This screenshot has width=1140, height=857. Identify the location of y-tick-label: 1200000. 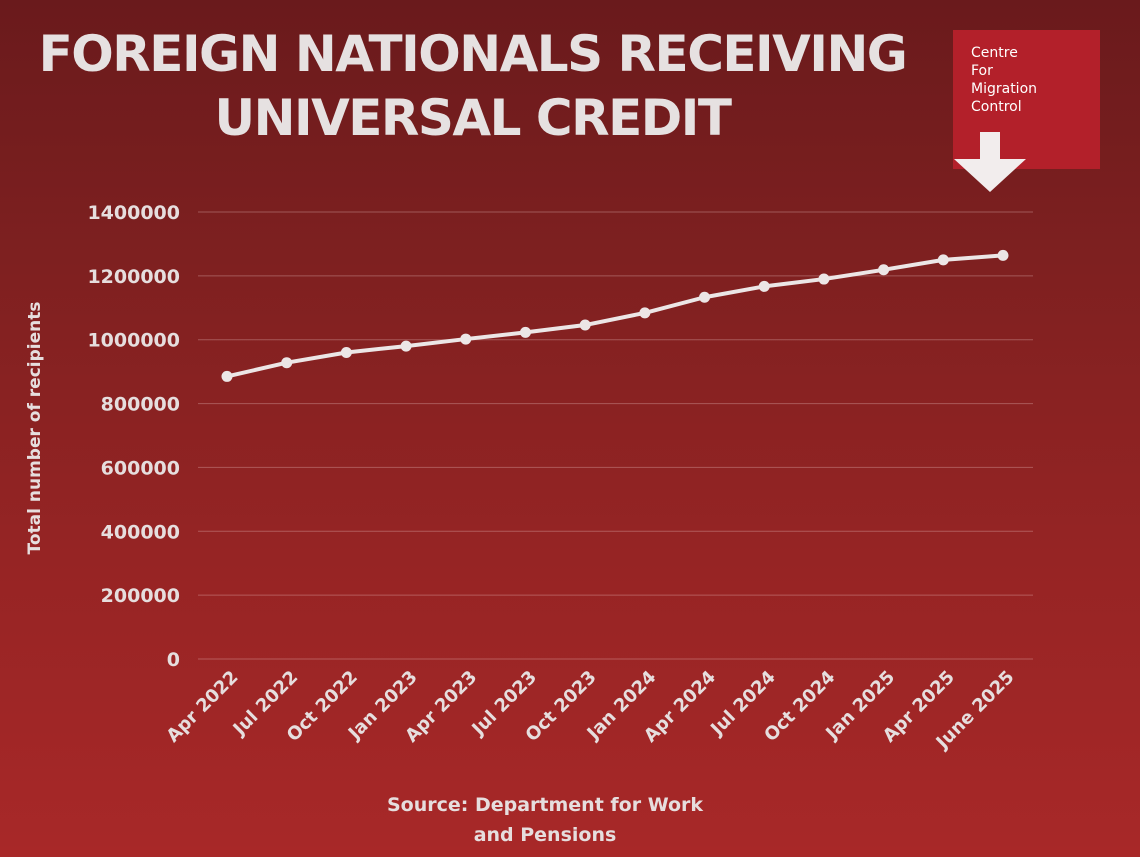
(133, 277).